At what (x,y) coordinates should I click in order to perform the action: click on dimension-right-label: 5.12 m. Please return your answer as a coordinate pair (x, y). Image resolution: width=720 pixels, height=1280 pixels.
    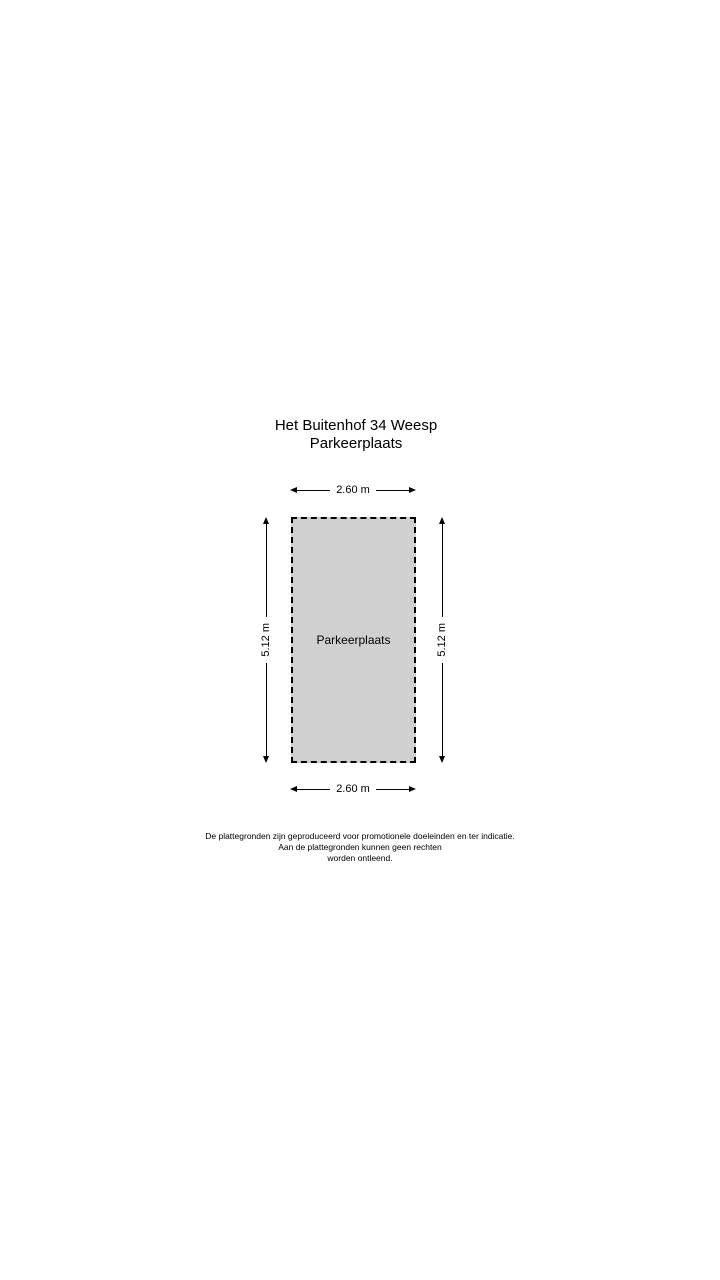
    Looking at the image, I should click on (442, 640).